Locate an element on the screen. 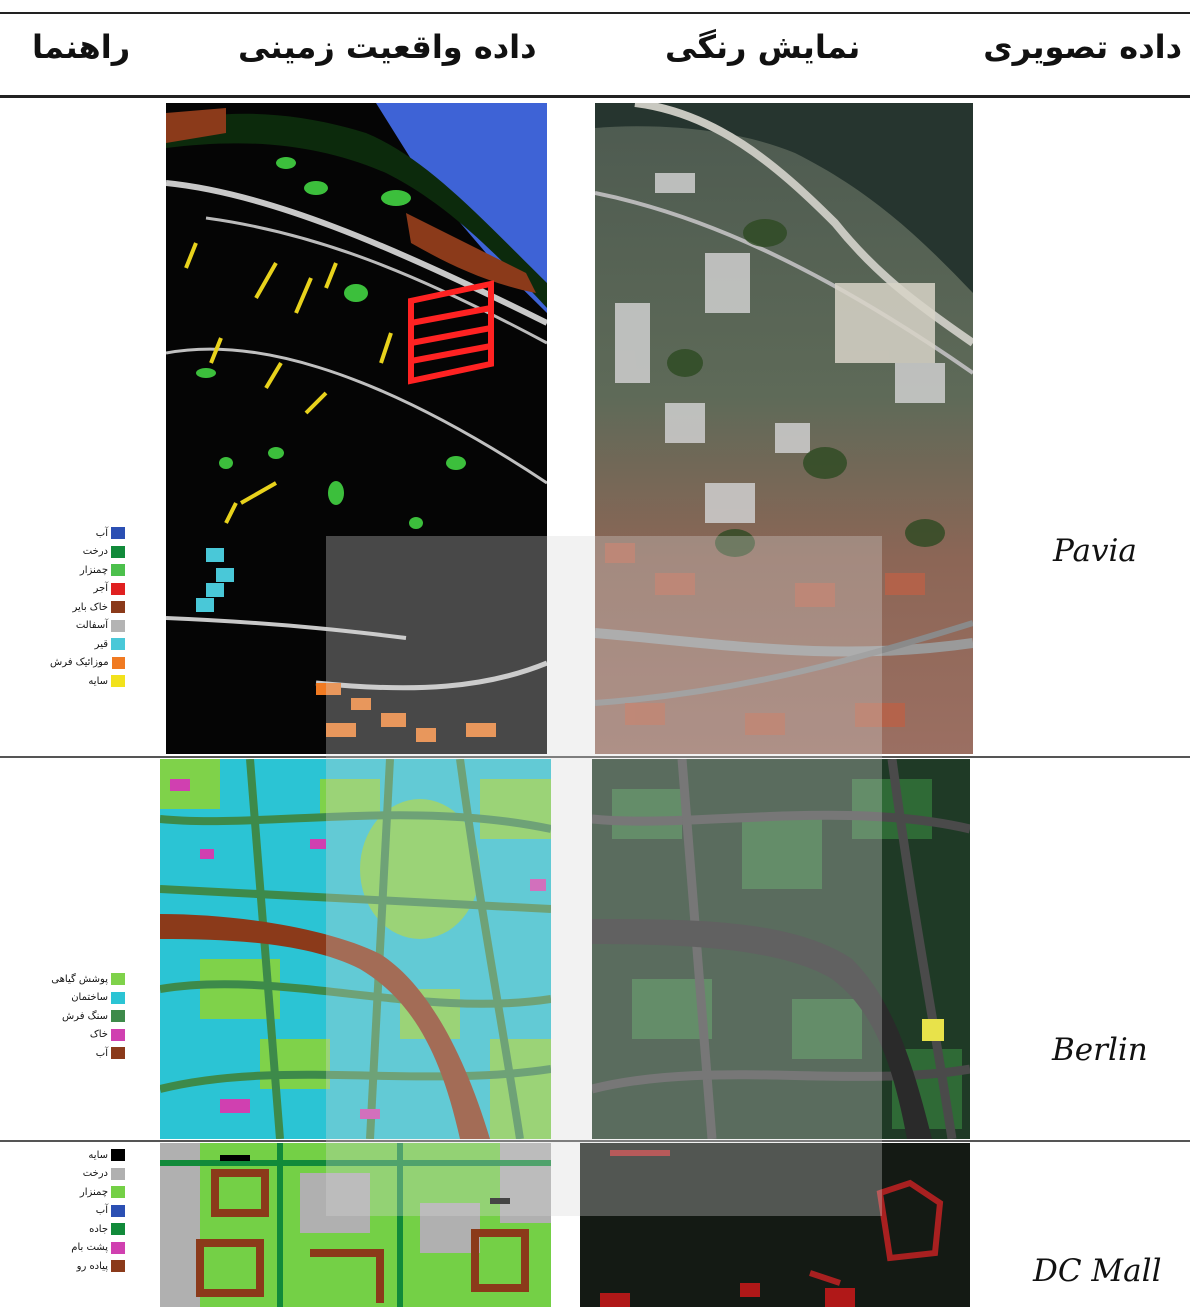 The height and width of the screenshot is (1307, 1190). table-top-rule is located at coordinates (595, 13).